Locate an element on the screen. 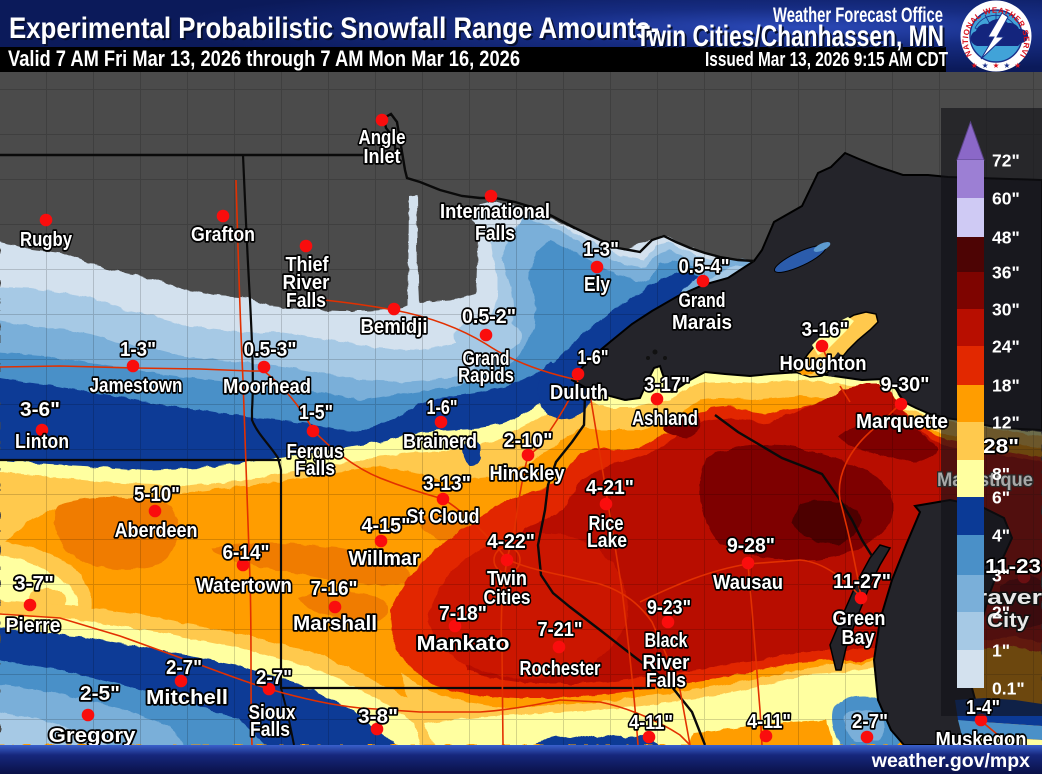 This screenshot has width=1042, height=774. svg-text: Manistique is located at coordinates (985, 480).